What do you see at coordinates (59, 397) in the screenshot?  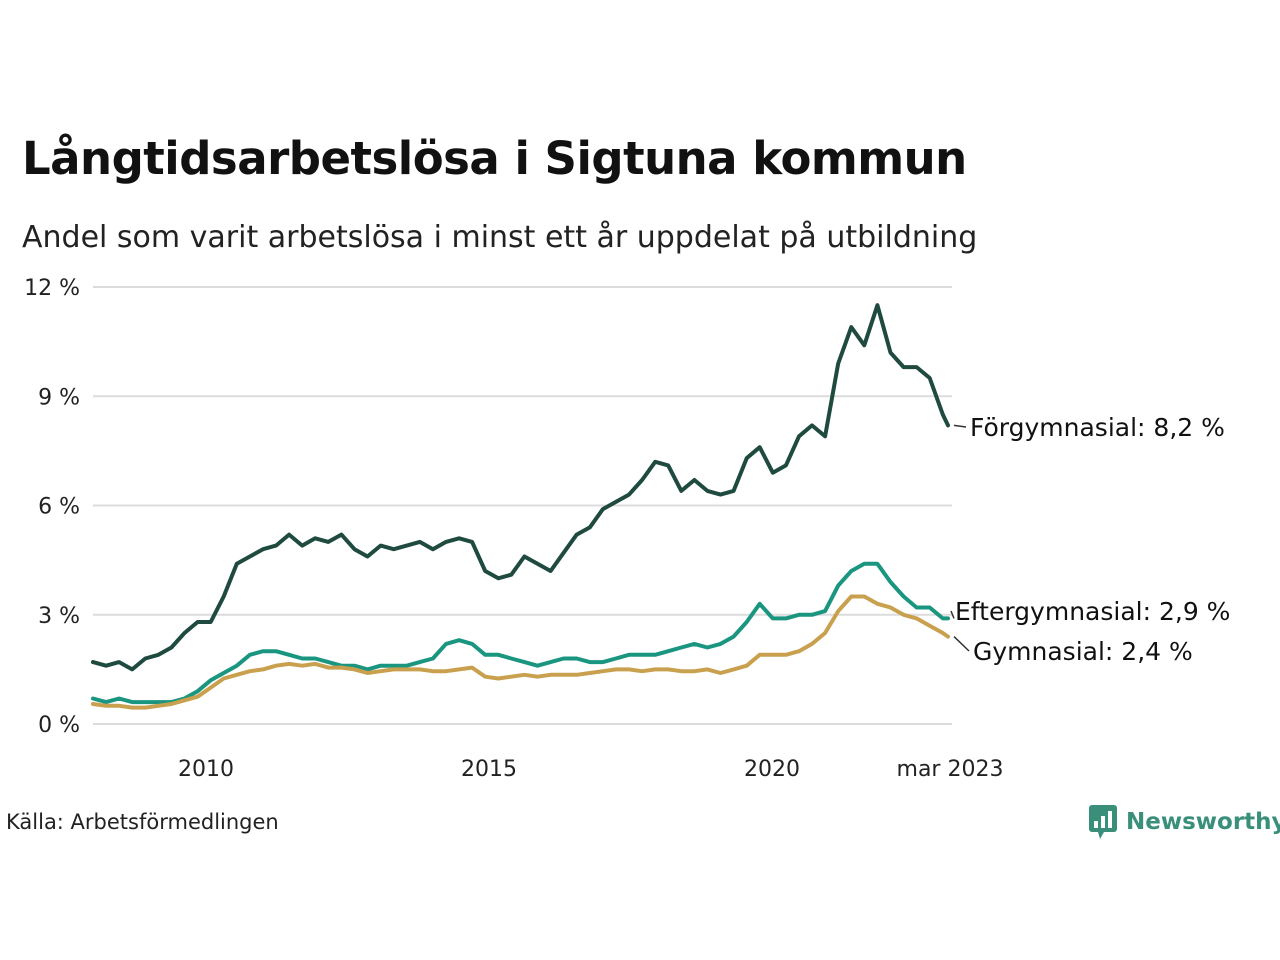 I see `y-tick-label: 9 %` at bounding box center [59, 397].